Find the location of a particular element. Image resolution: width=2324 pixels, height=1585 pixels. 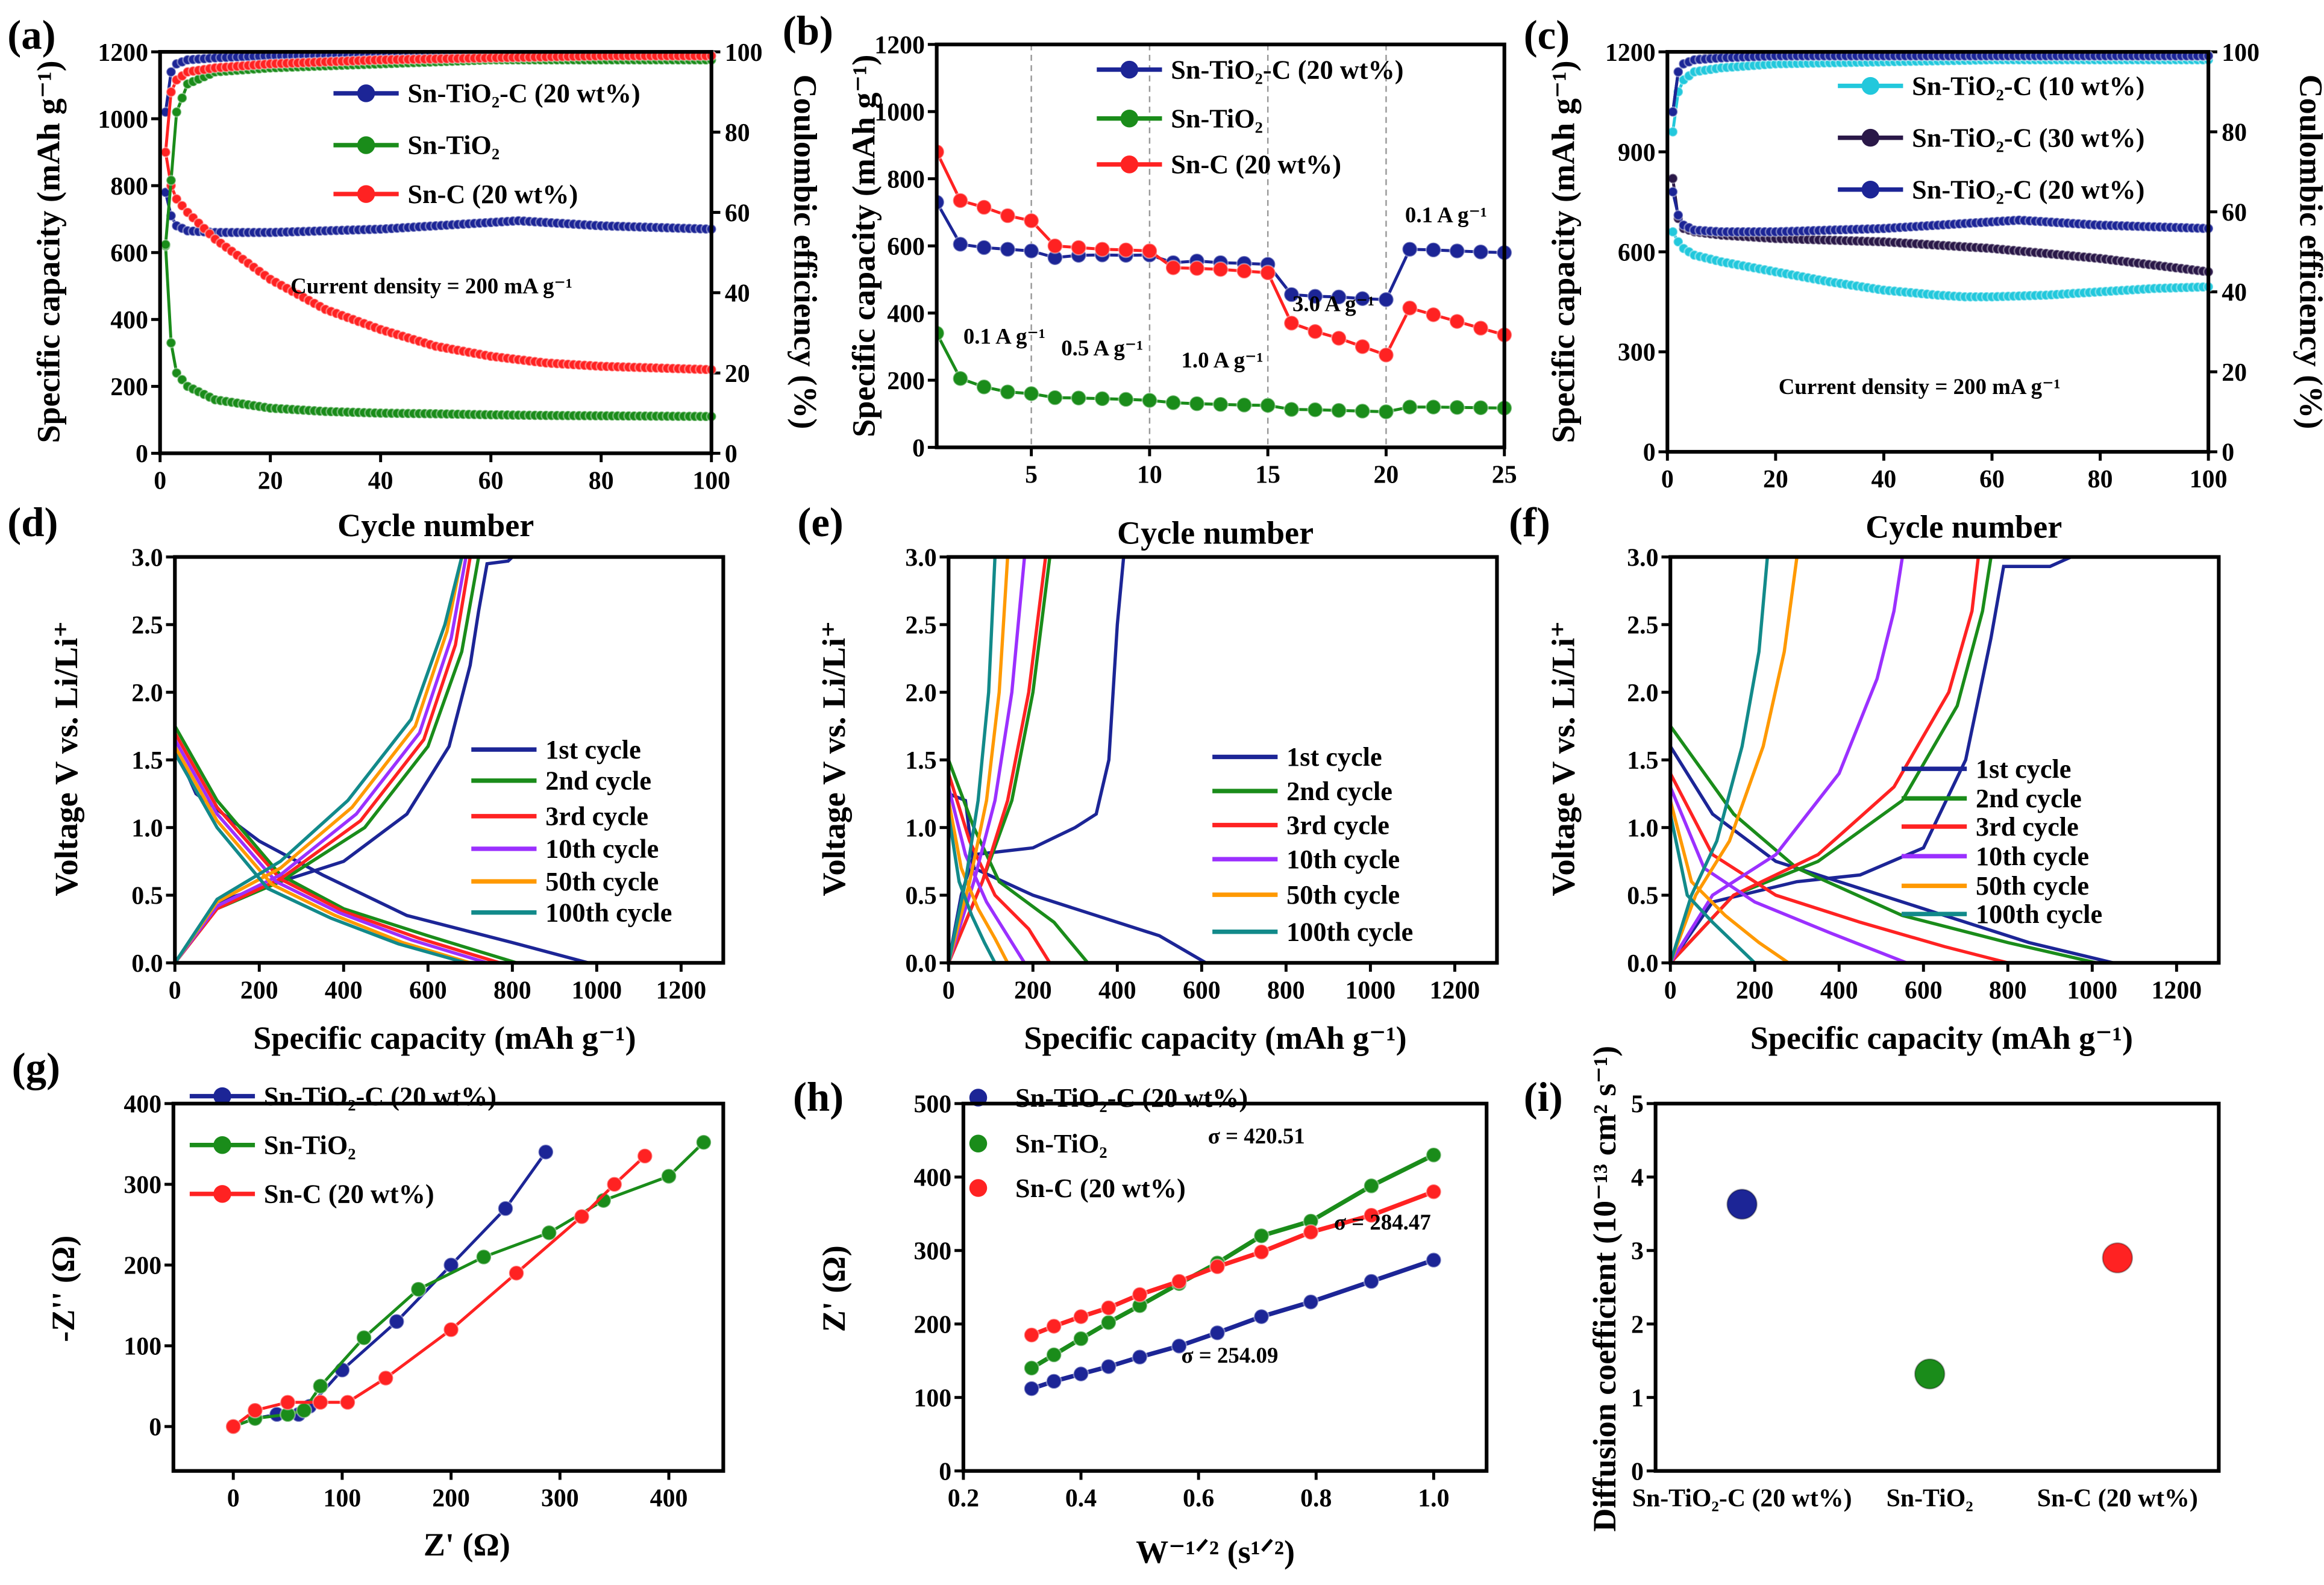

y-tick-label: 3 is located at coordinates (1637, 1252).